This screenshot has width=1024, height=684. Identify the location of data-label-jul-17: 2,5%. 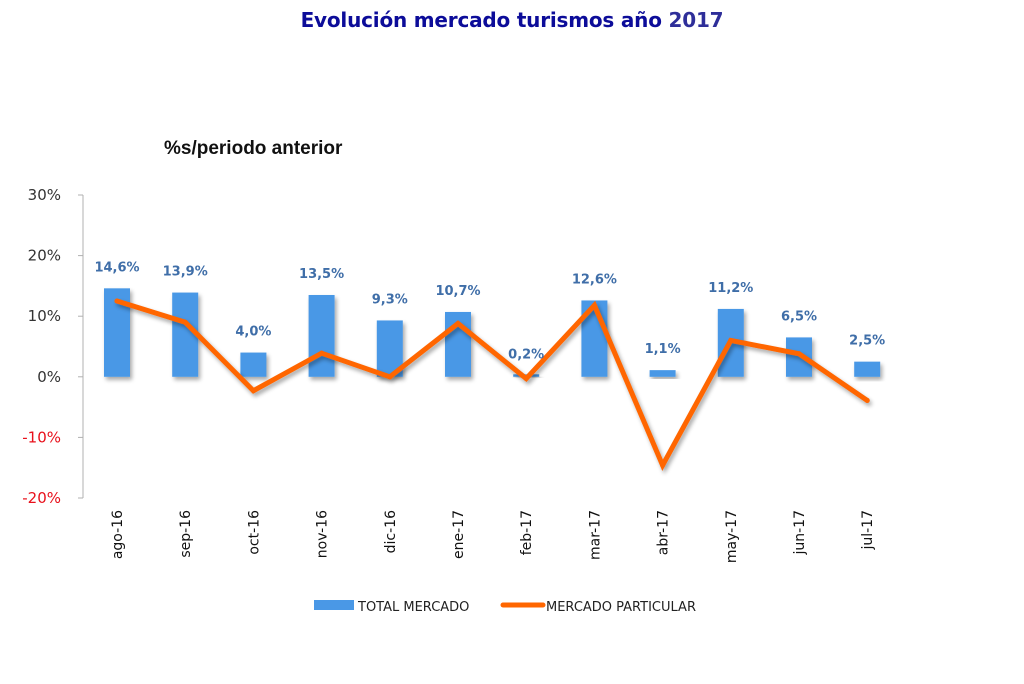
(867, 341).